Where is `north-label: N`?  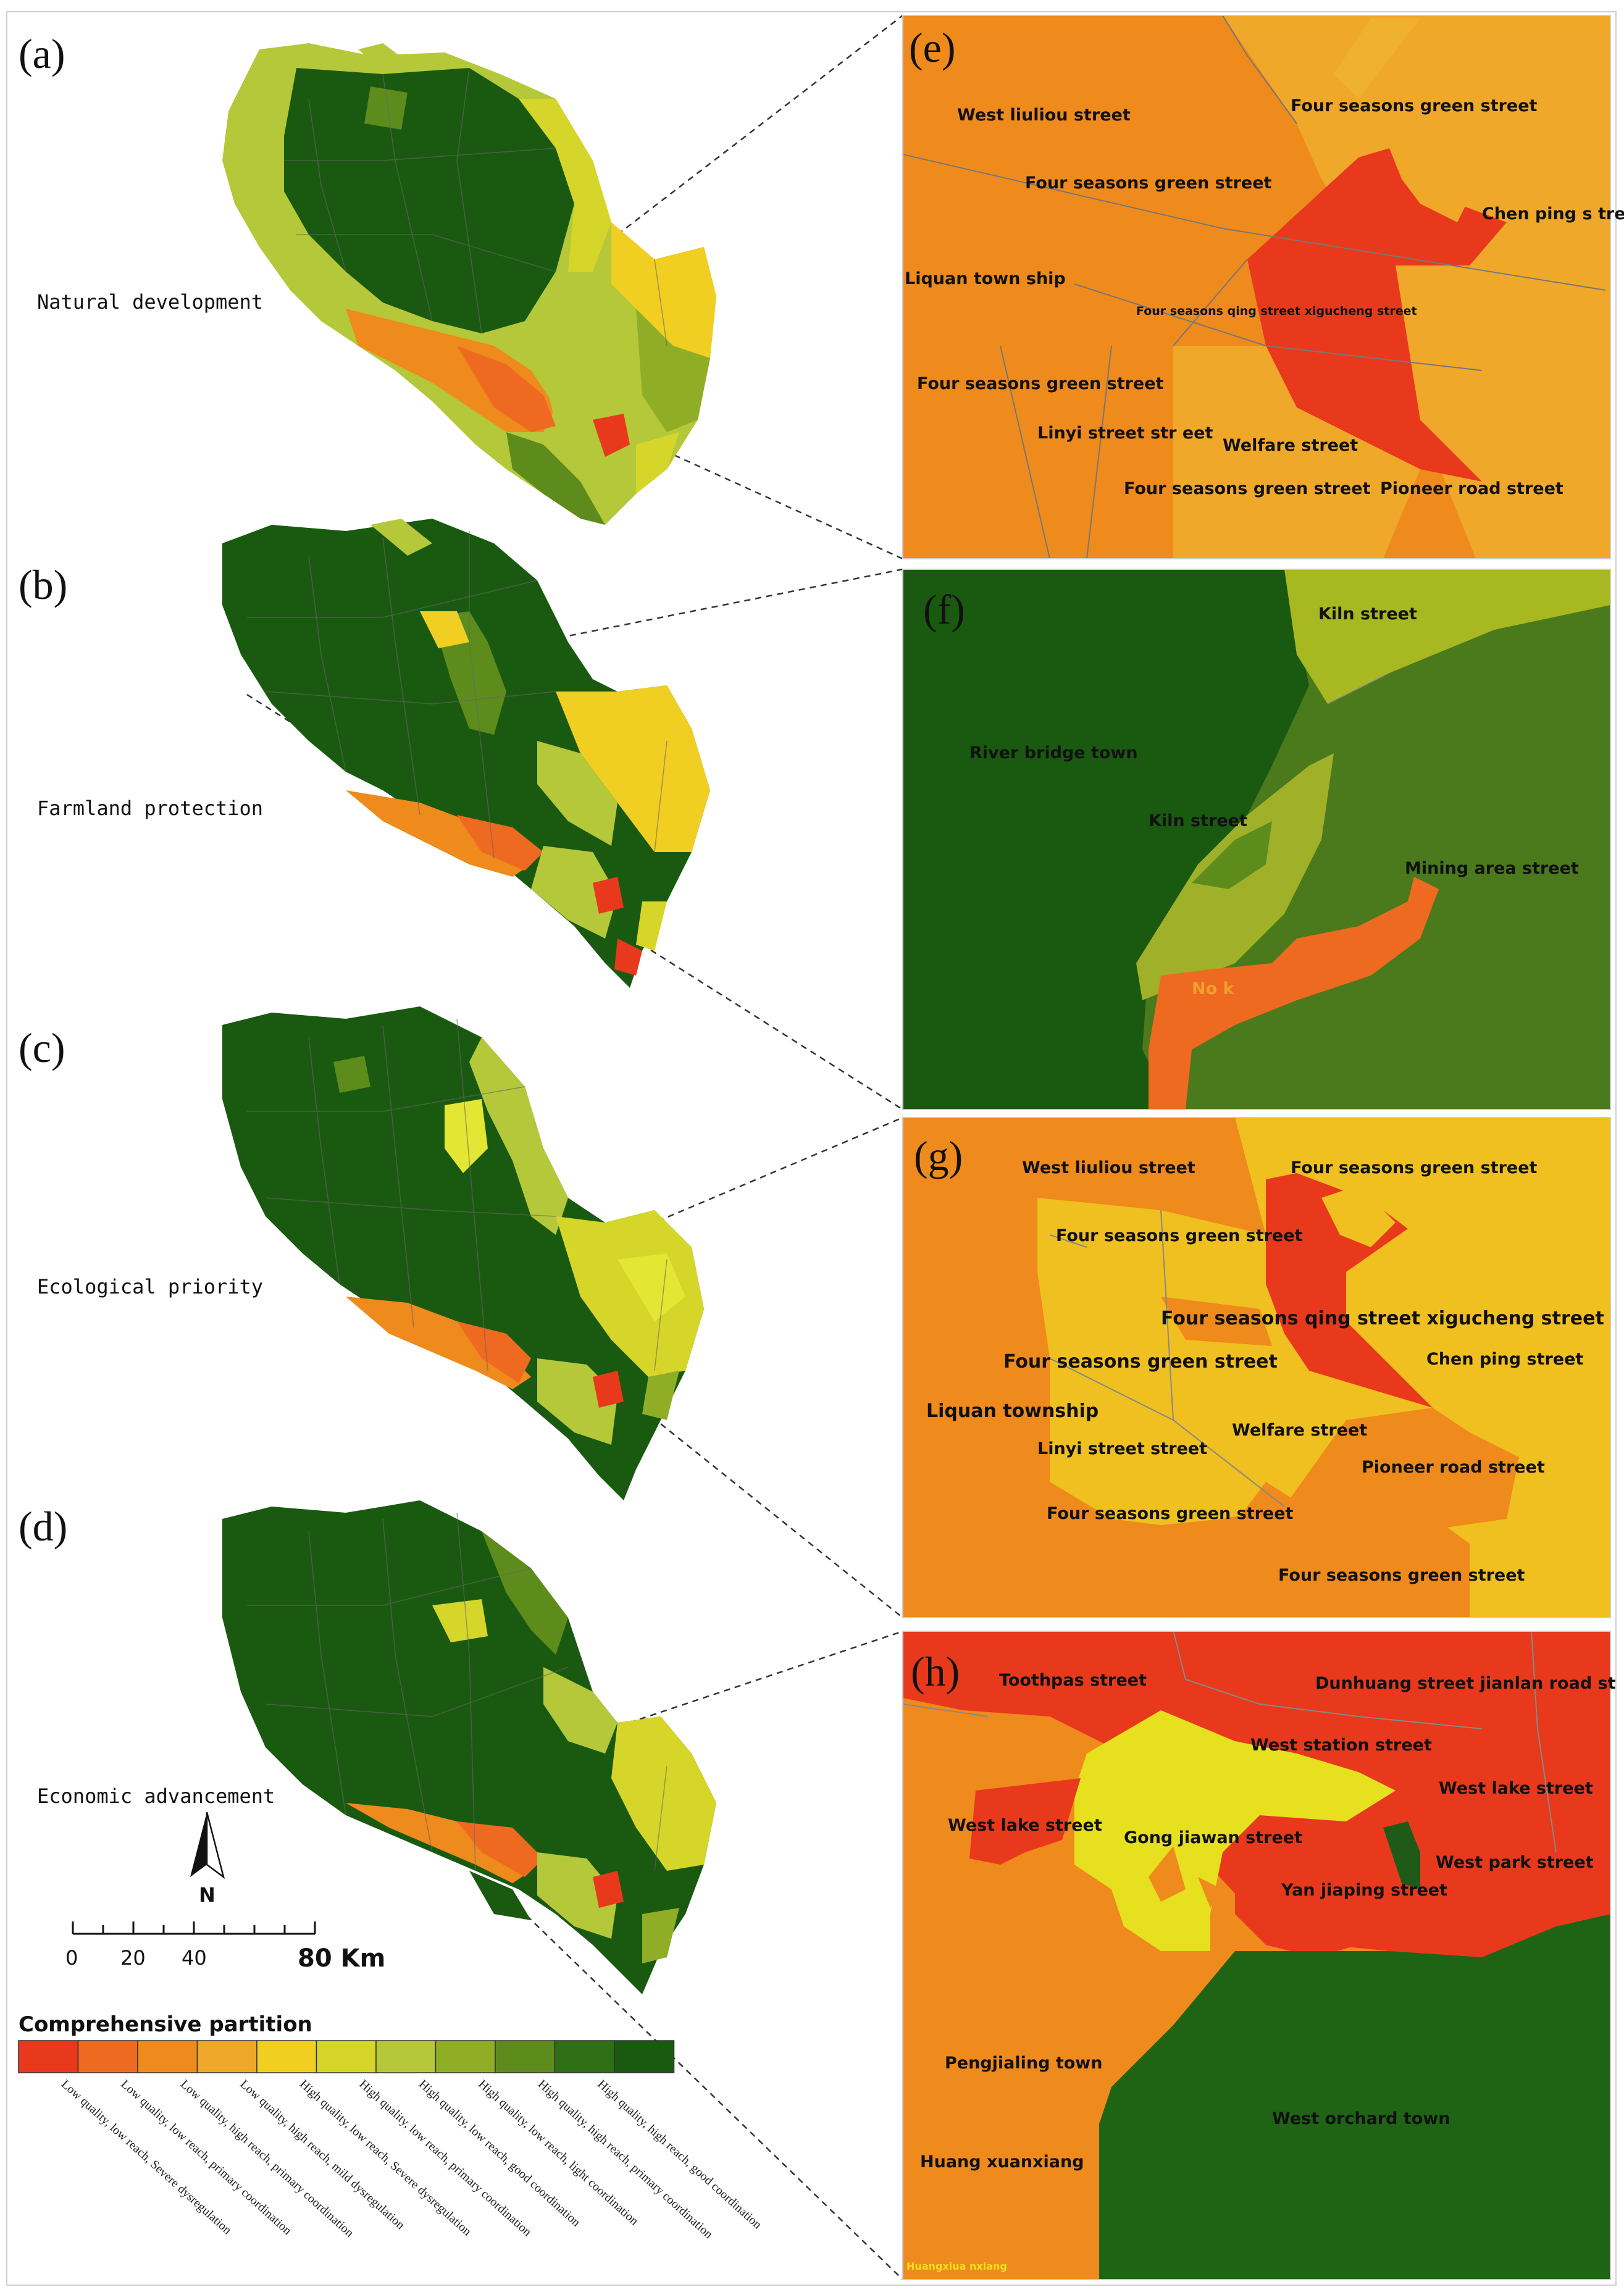
north-label: N is located at coordinates (207, 1895).